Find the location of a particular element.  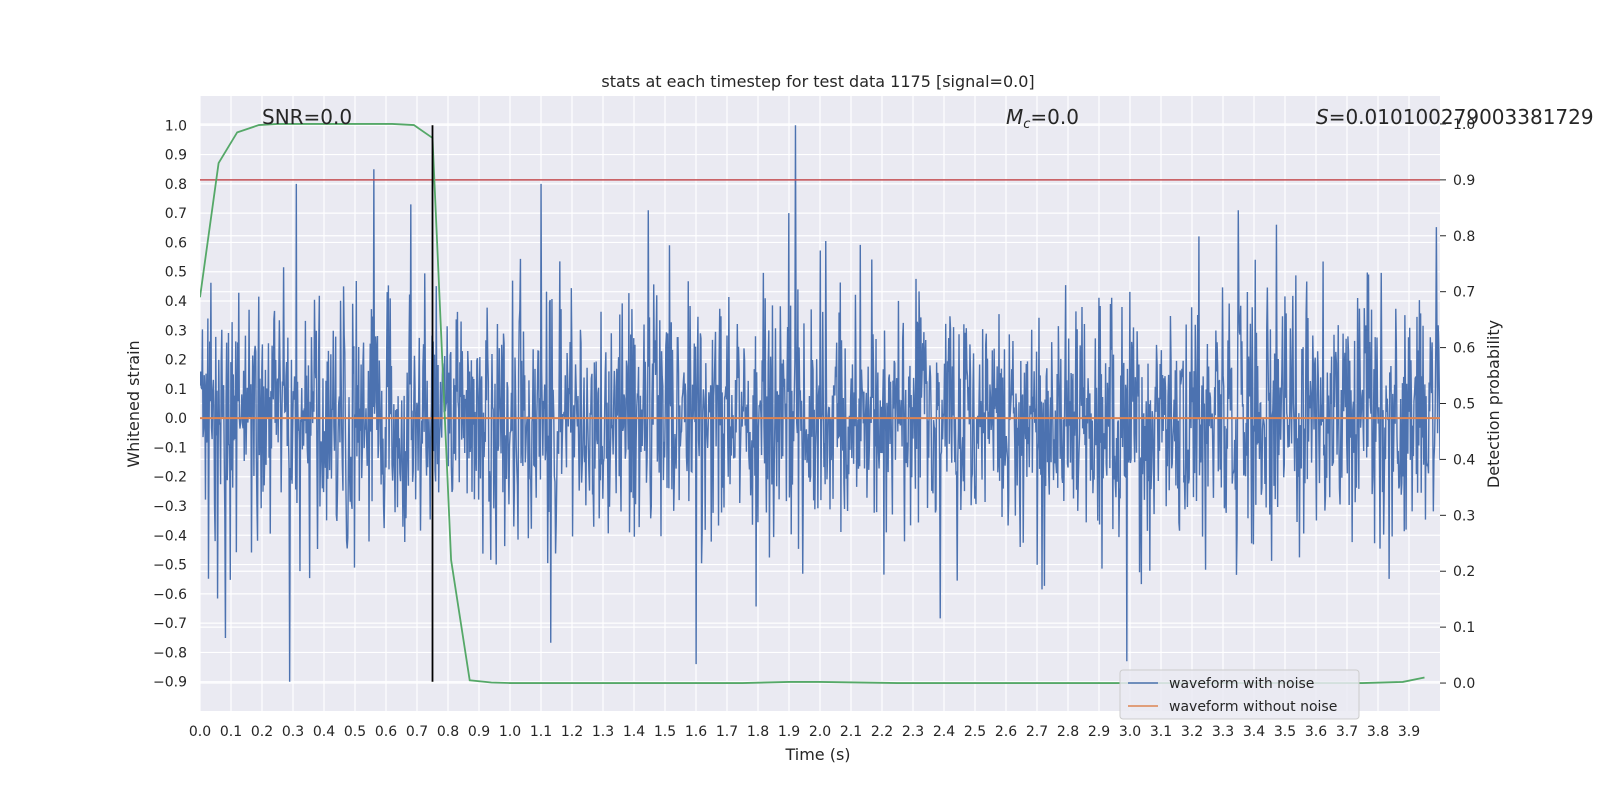

x-tick-label: 2.9 is located at coordinates (1099, 732).